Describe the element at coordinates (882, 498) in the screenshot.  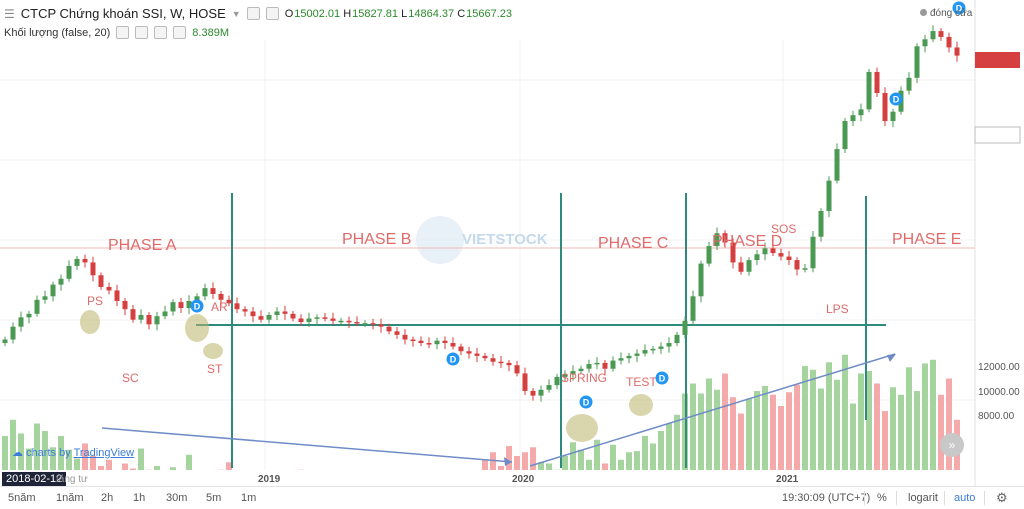
I see `percent-toggle: %` at that location.